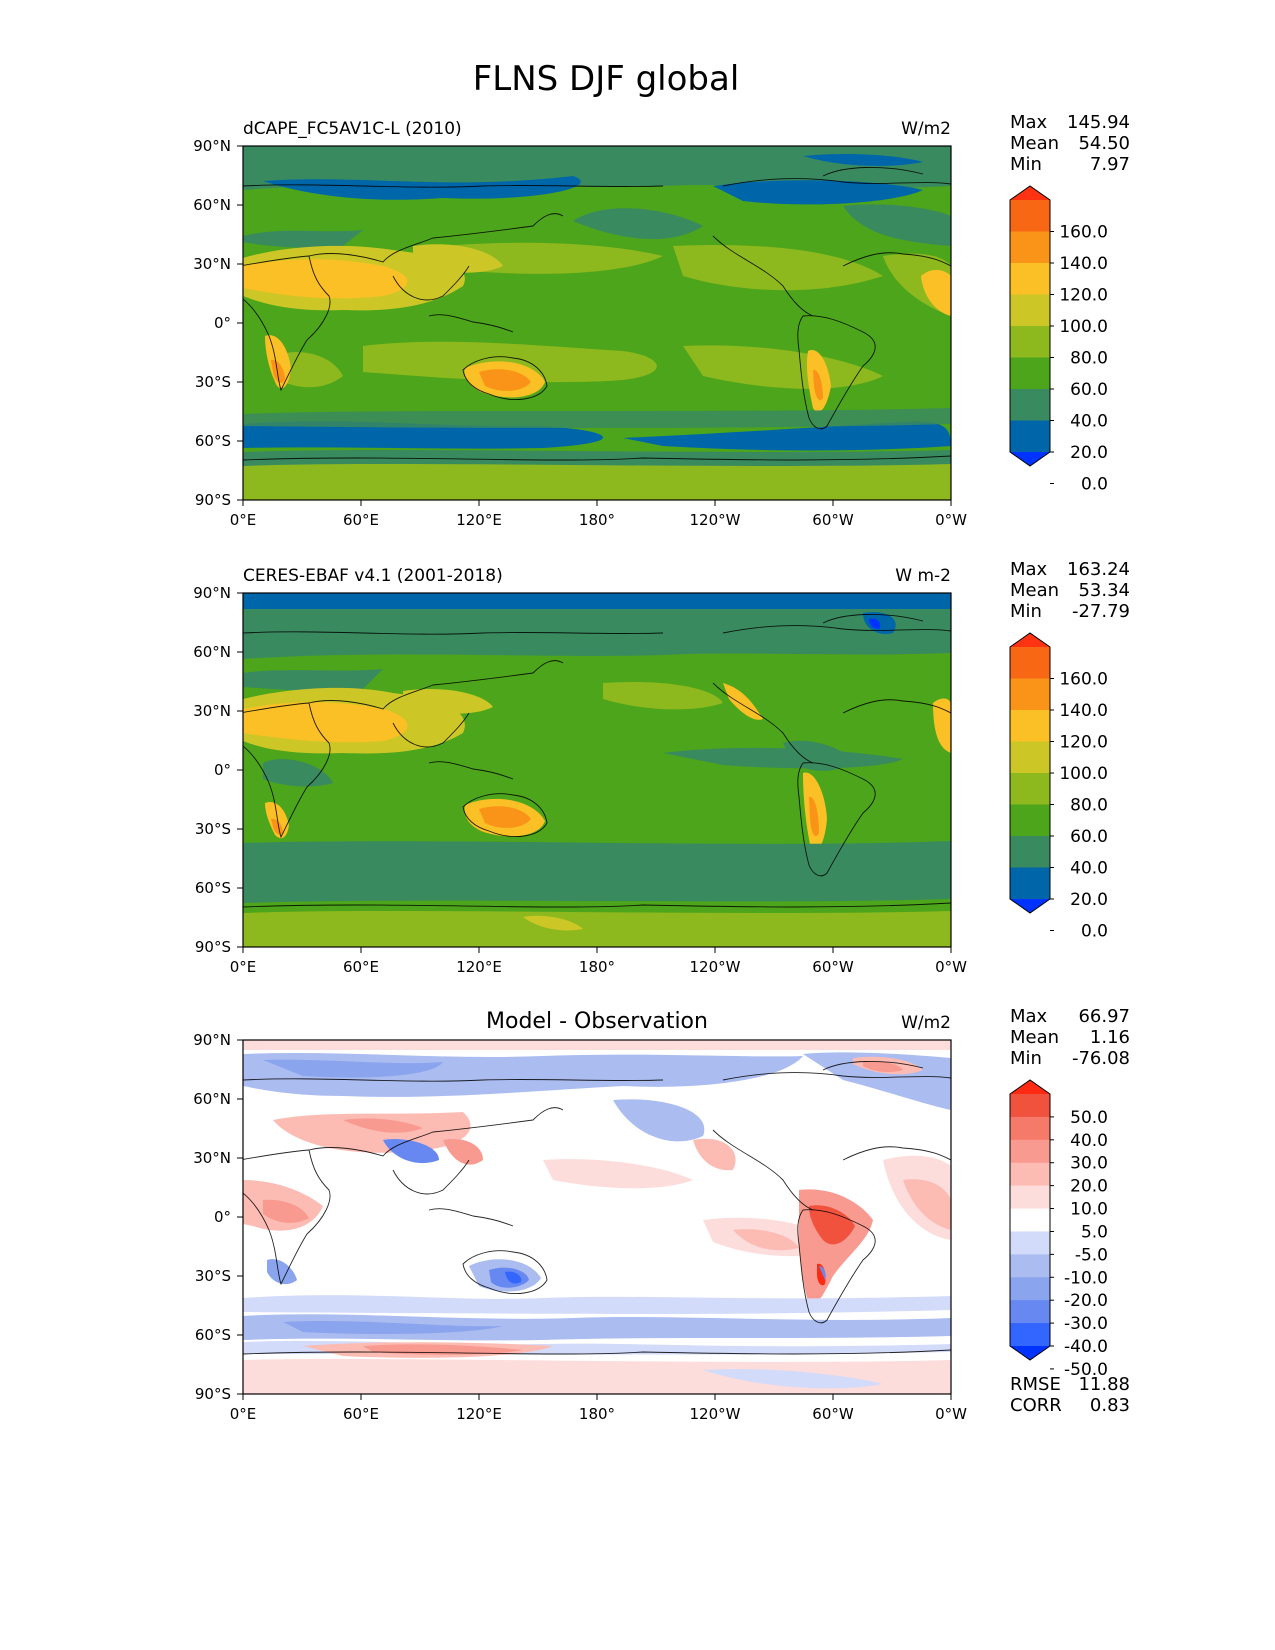 The height and width of the screenshot is (1650, 1275). I want to click on stats-block: Max 66.97 Mean 1.16 Min -76.08, so click(1070, 1037).